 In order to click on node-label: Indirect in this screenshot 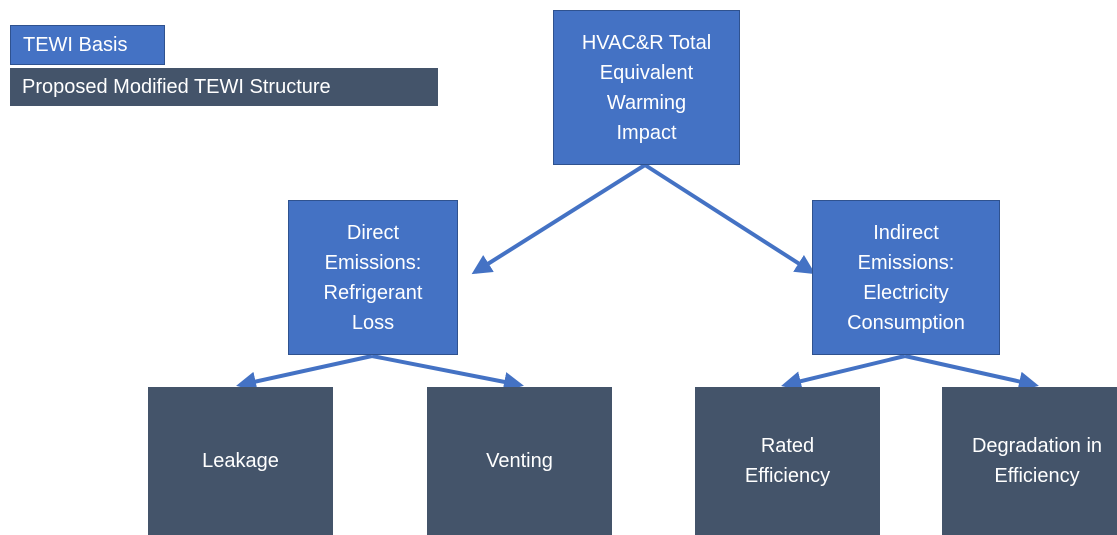, I will do `click(906, 232)`.